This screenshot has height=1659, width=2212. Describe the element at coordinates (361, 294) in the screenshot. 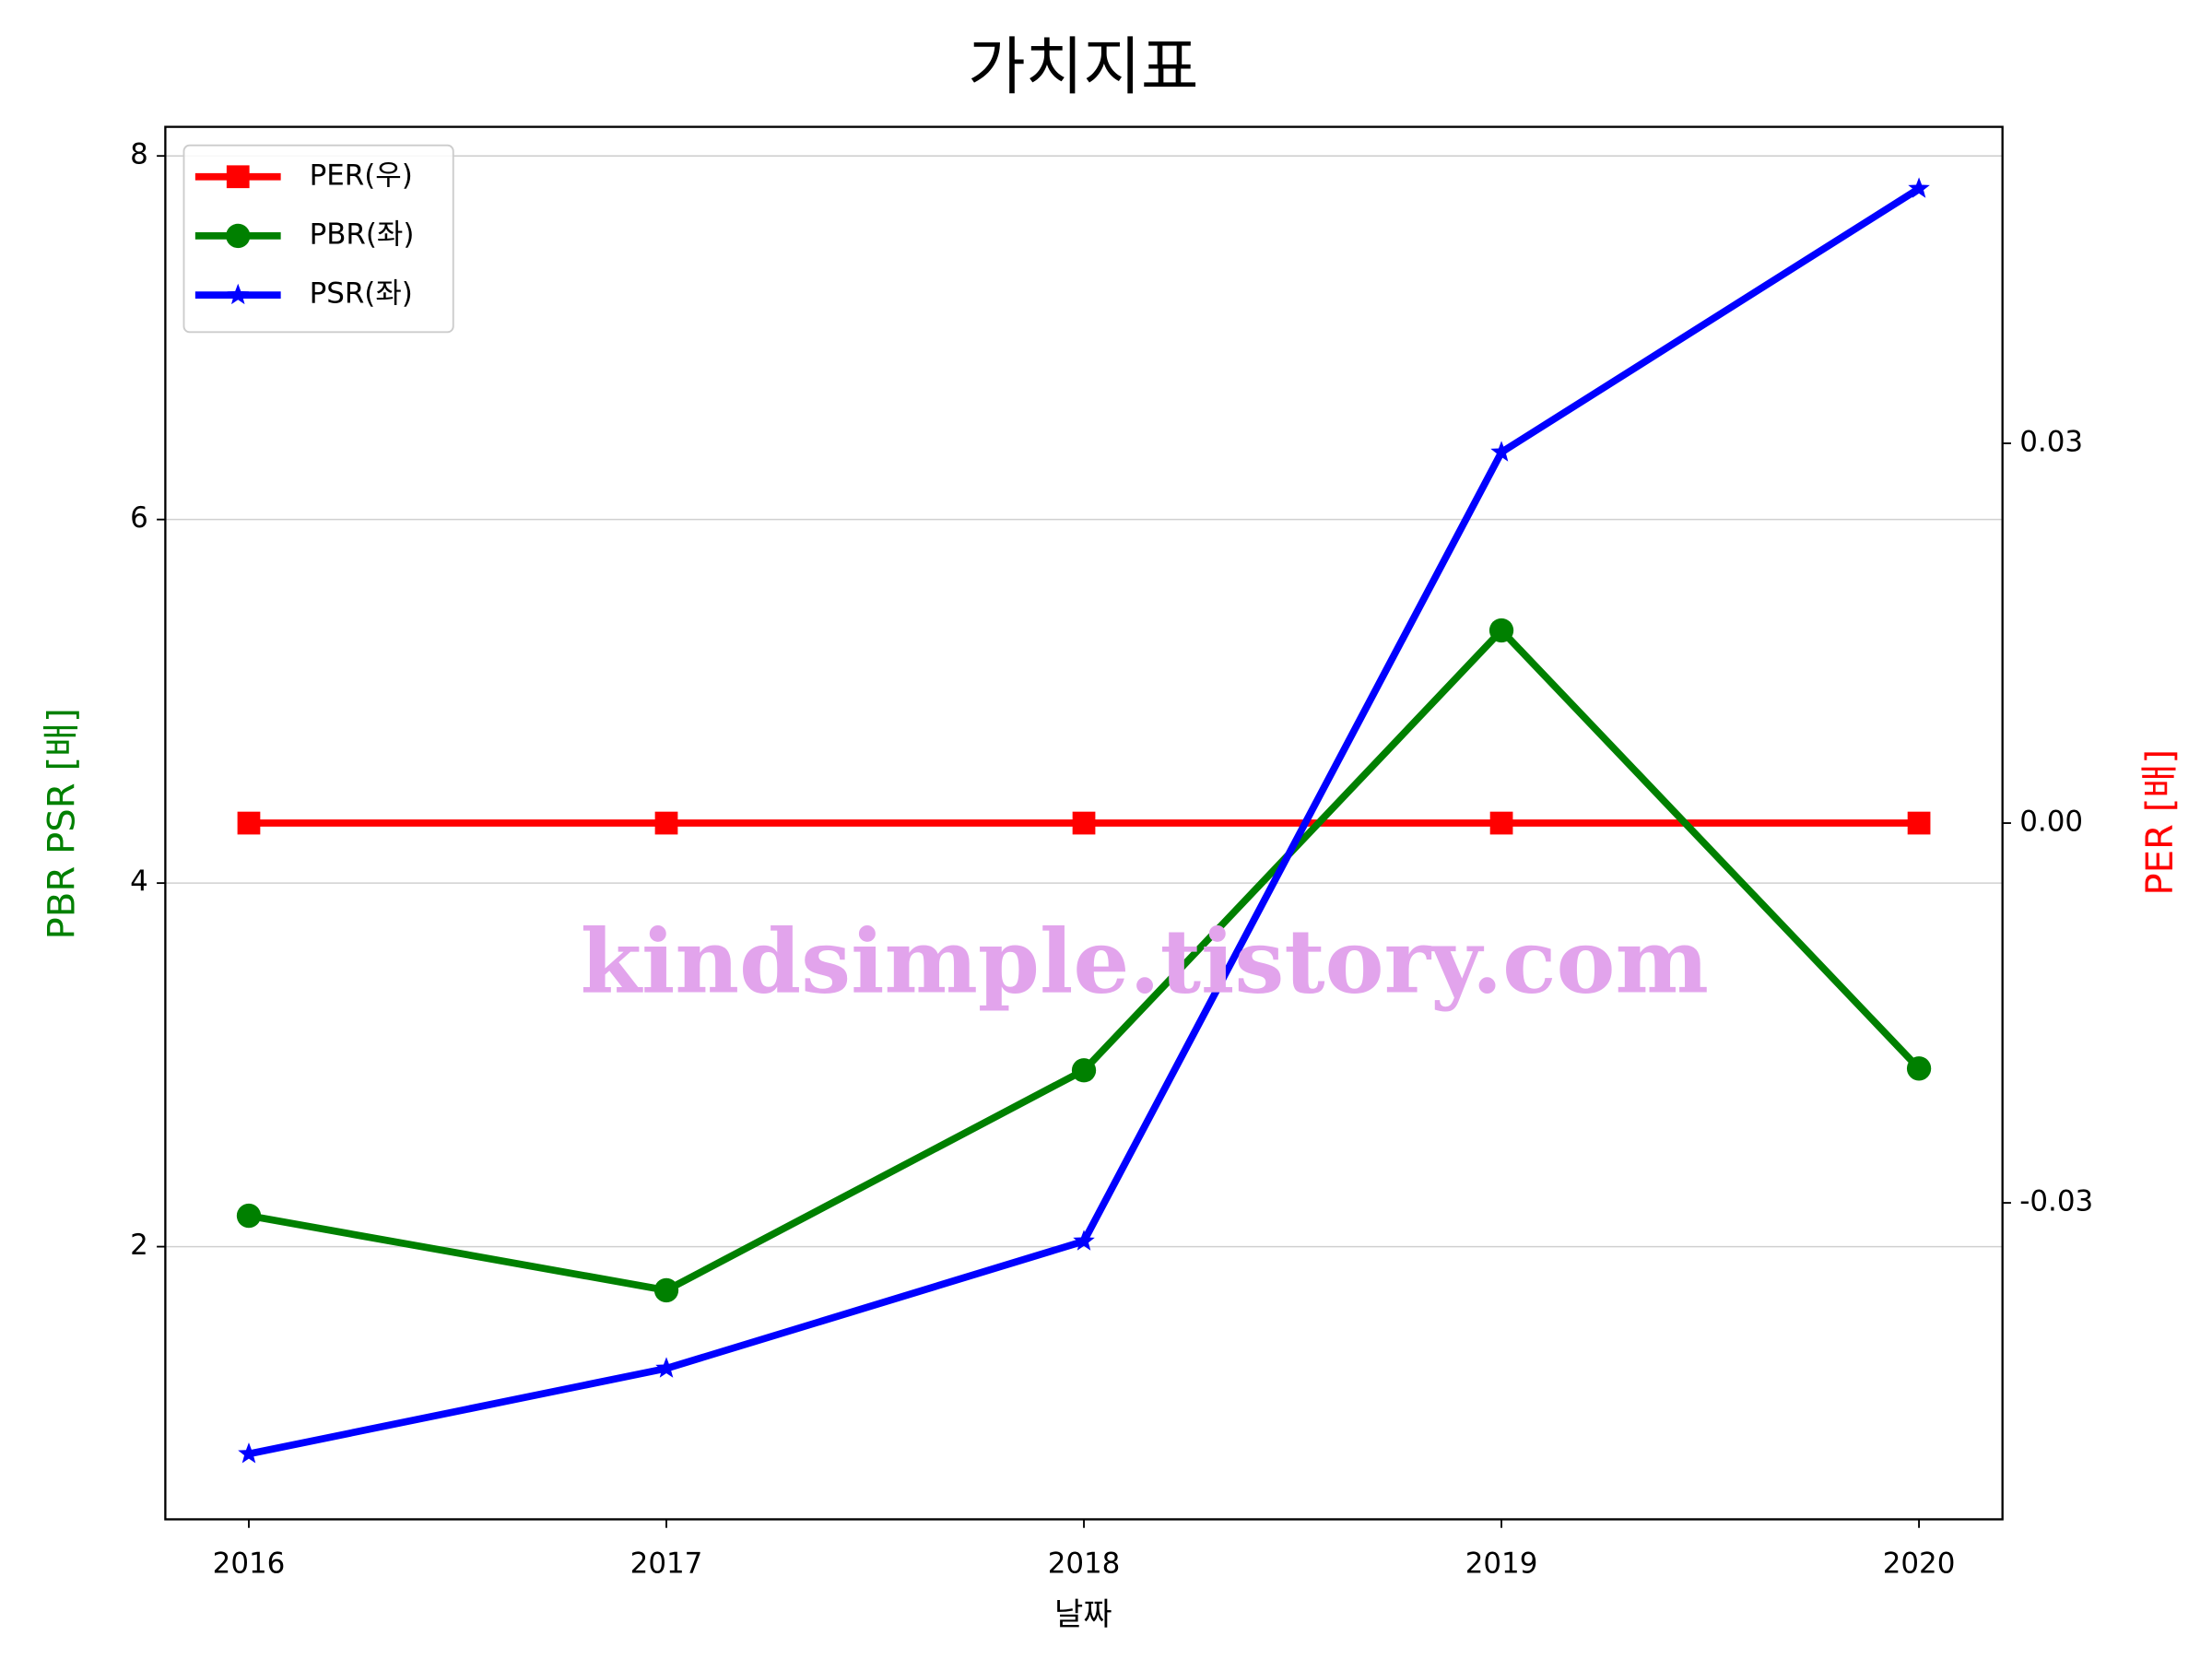

I see `legend-label: PSR(좌)` at that location.